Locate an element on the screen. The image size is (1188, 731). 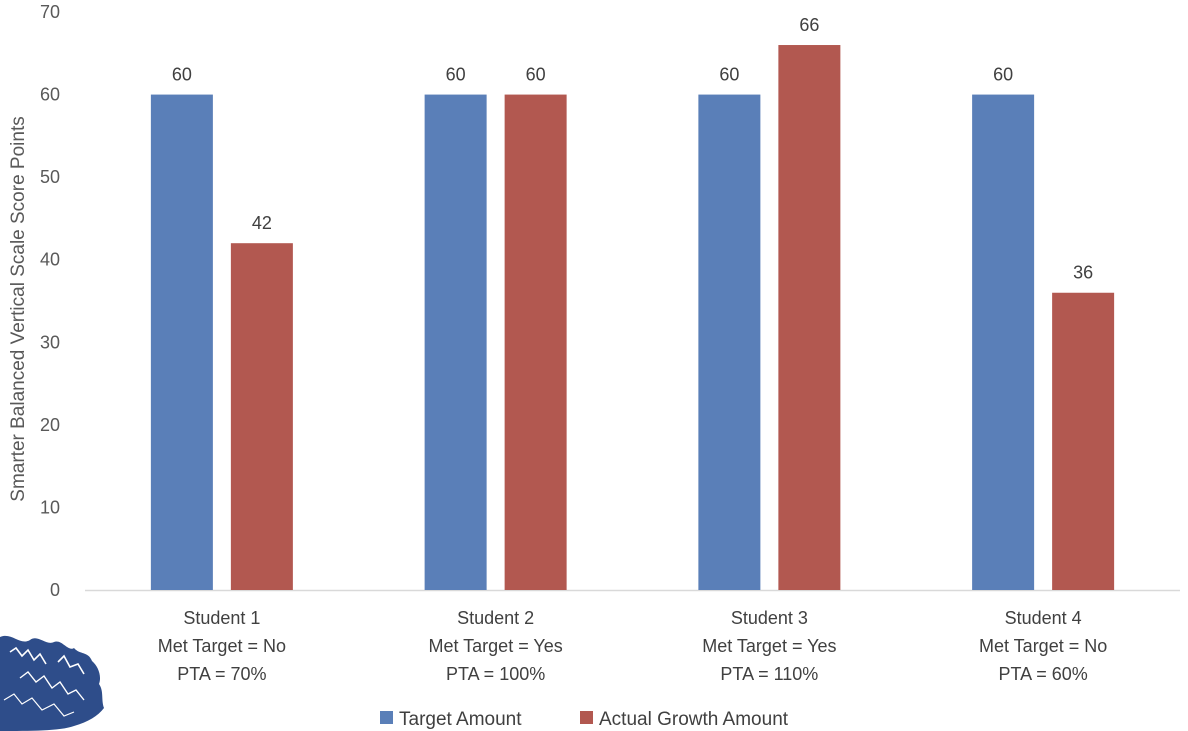
data-label-target-amount-2: 60 is located at coordinates (456, 75).